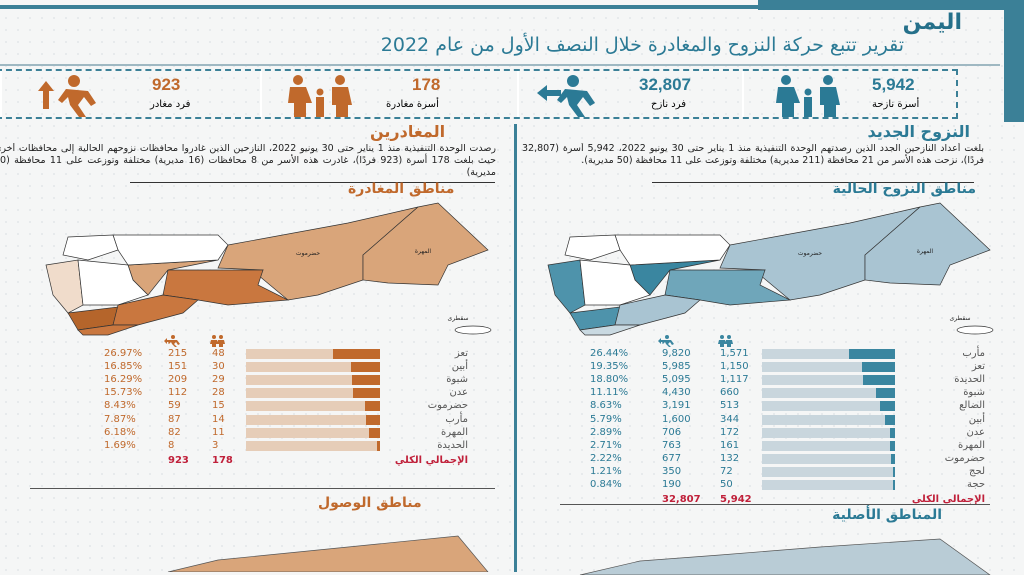  I want to click on stat-label: فرد مغادر, so click(170, 104).